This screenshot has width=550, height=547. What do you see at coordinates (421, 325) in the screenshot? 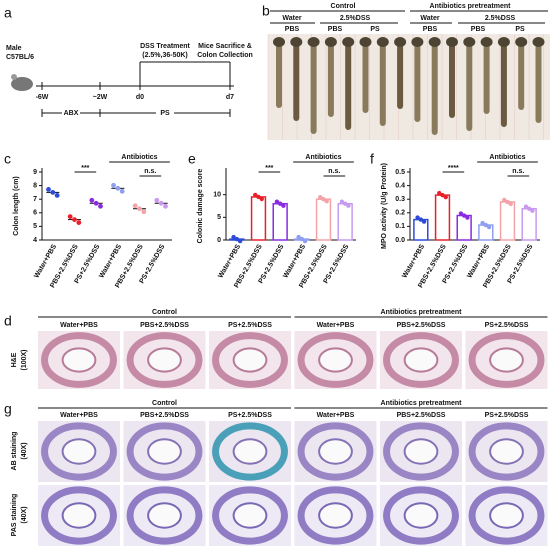
I see `column-label: PBS+2.5%DSS` at bounding box center [421, 325].